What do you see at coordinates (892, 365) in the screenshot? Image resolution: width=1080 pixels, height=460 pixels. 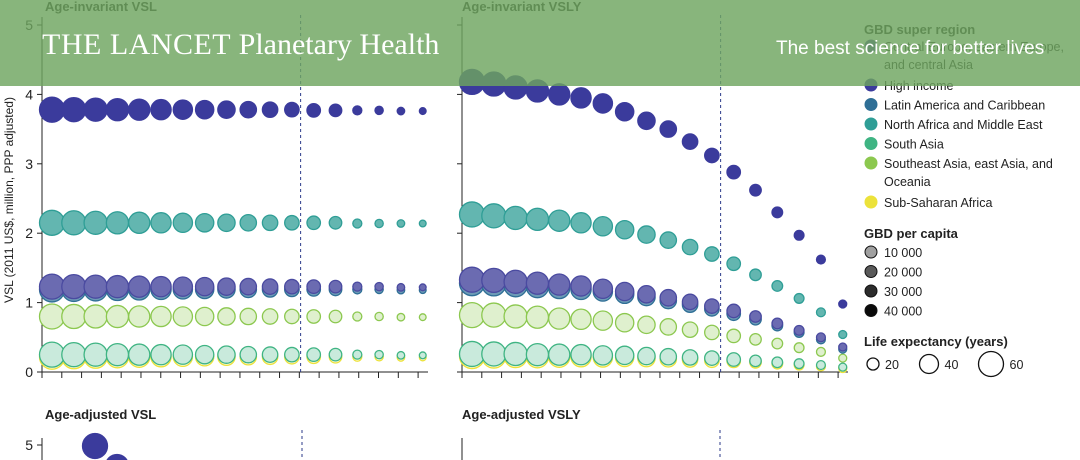 I see `legend-label: 20` at bounding box center [892, 365].